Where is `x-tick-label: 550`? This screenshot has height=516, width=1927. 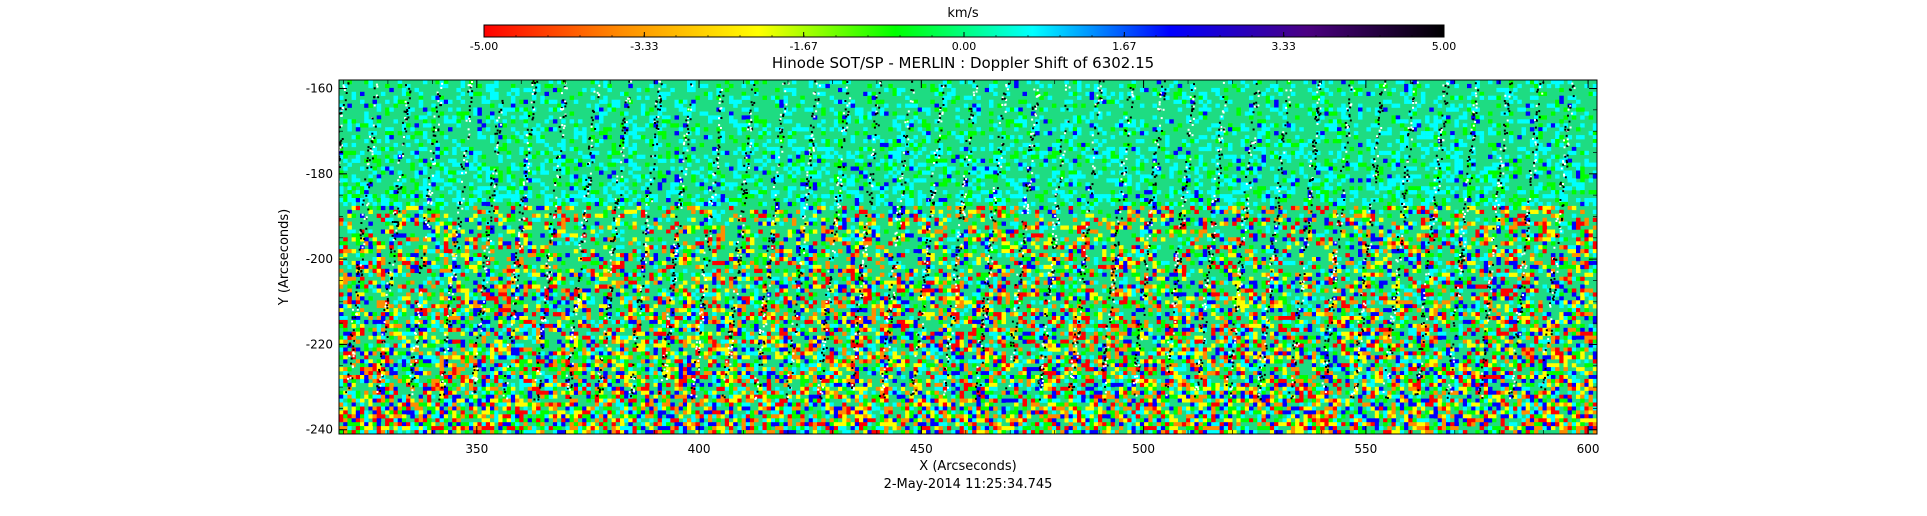 x-tick-label: 550 is located at coordinates (1365, 449).